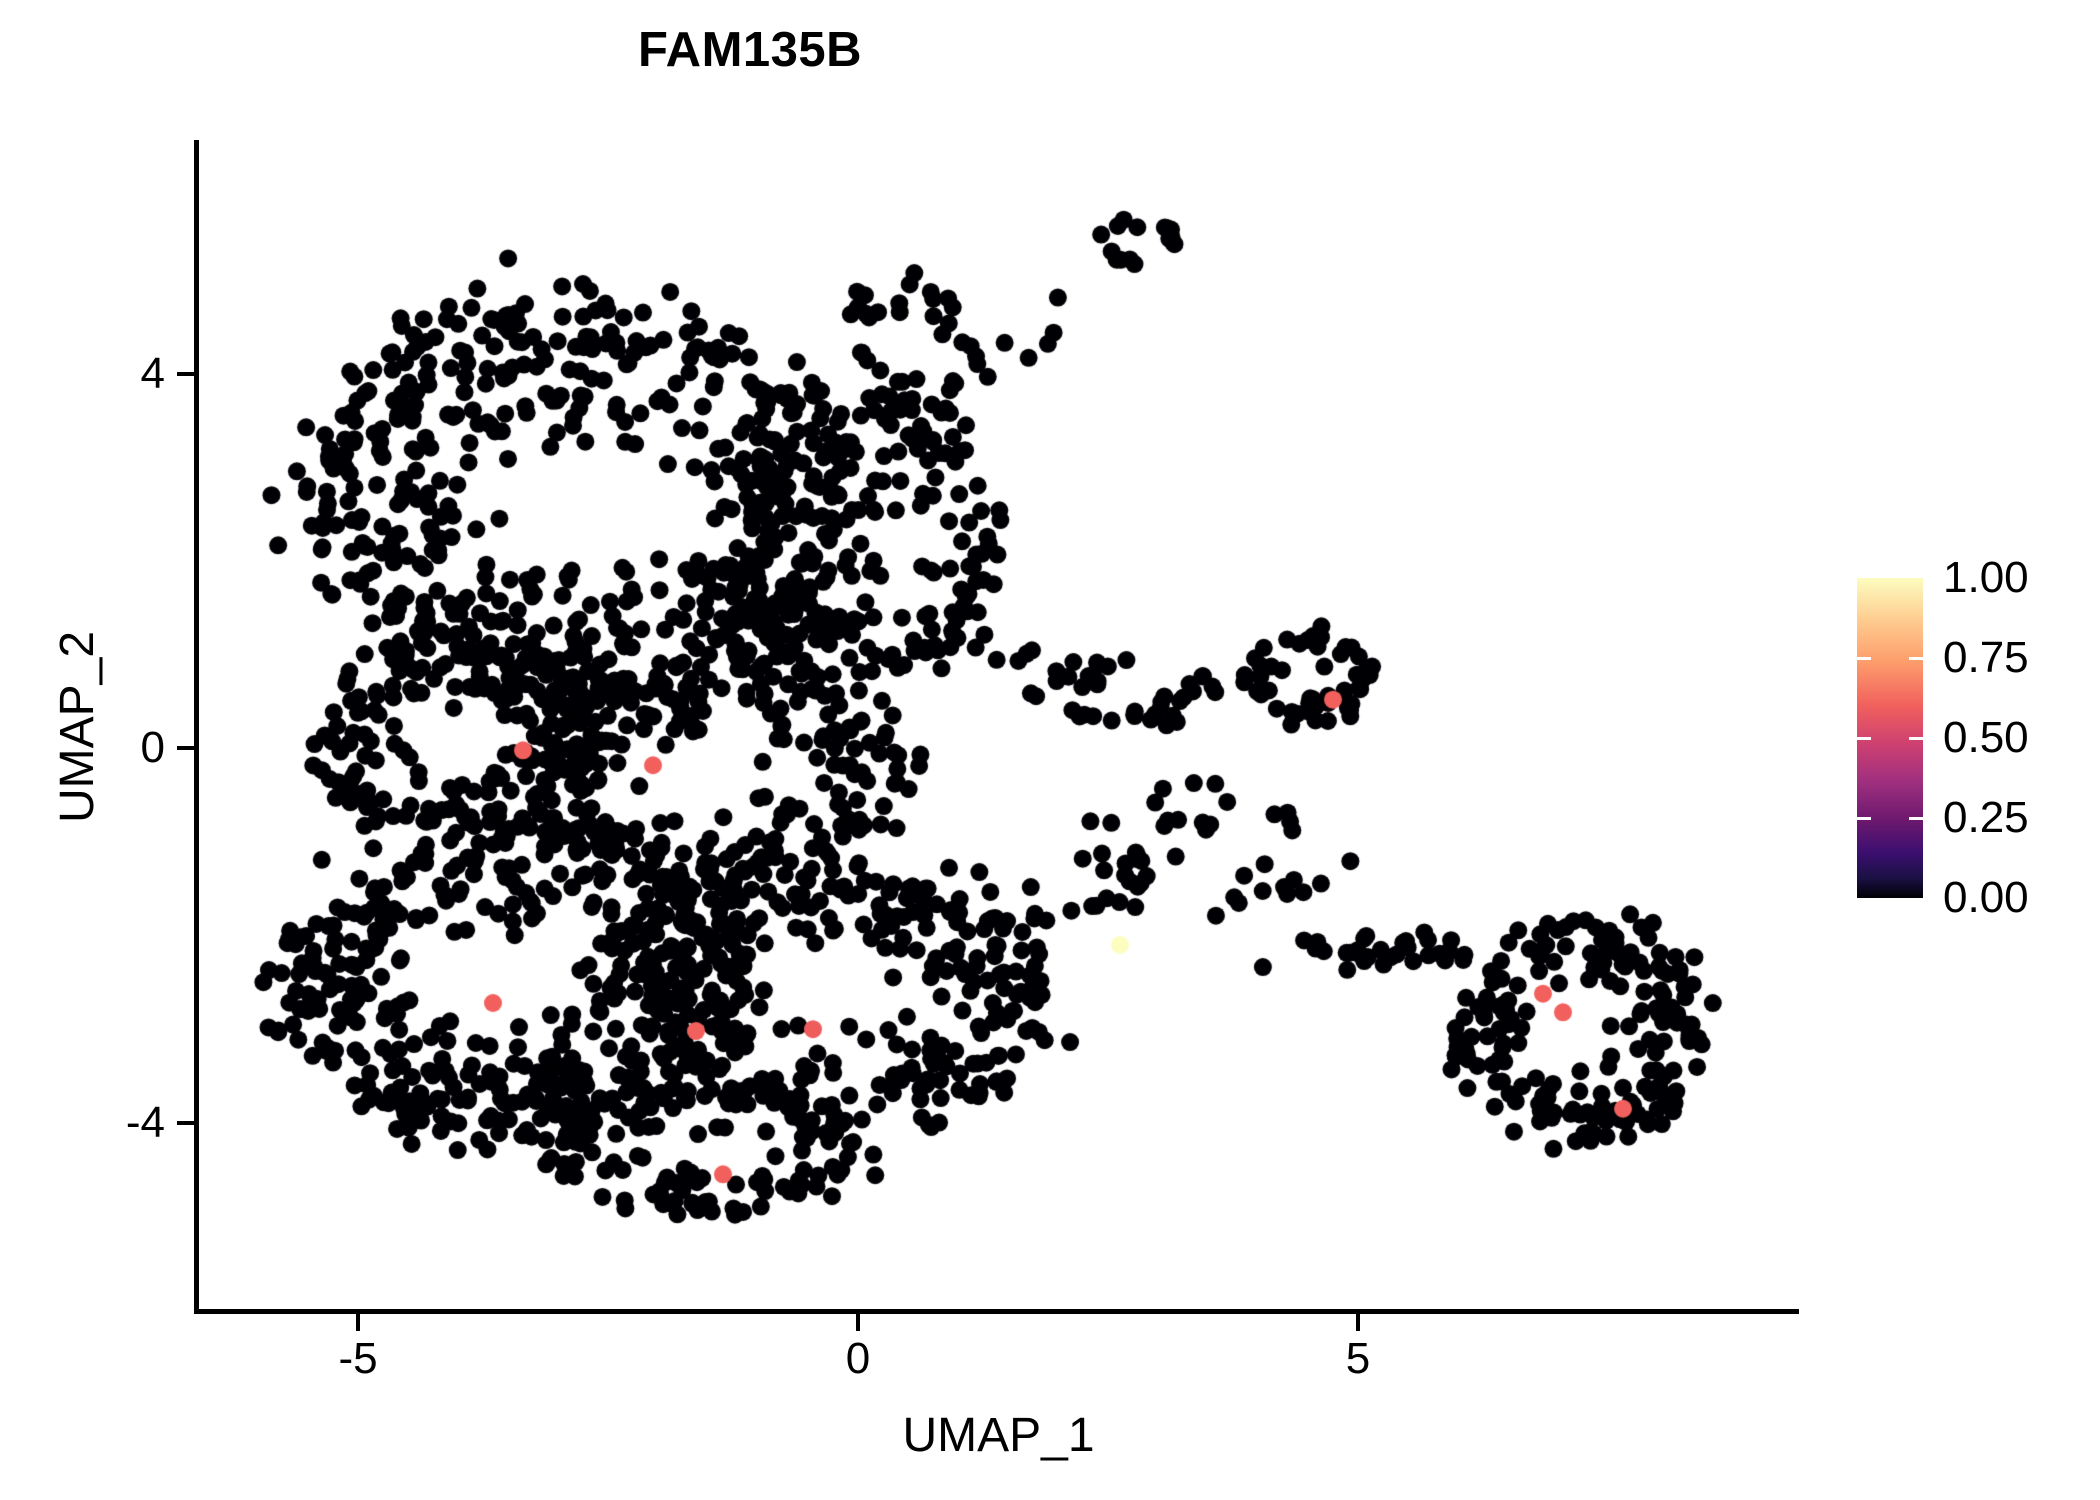  Describe the element at coordinates (196, 727) in the screenshot. I see `y-axis-line` at that location.